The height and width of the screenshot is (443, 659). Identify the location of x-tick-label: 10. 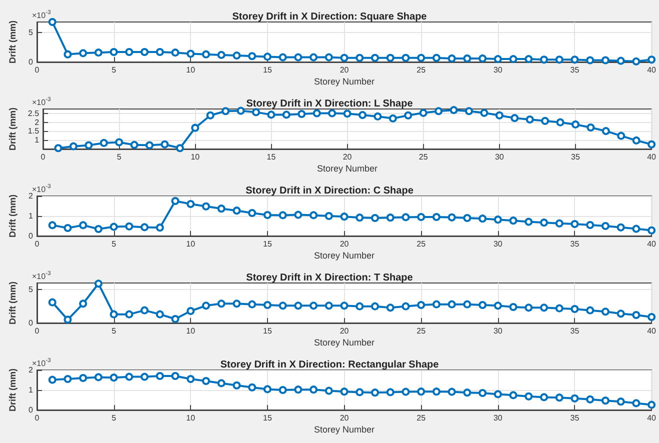
(195, 157).